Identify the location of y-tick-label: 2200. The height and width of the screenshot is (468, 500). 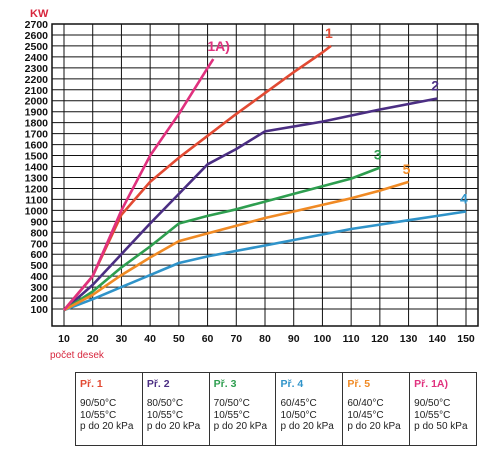
(37, 80).